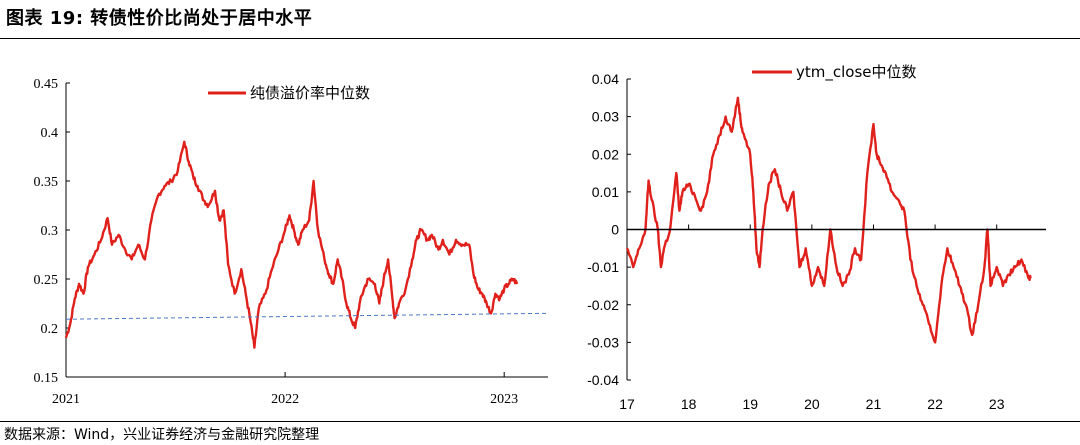 This screenshot has width=1080, height=445. Describe the element at coordinates (46, 280) in the screenshot. I see `y-tick-label: 0.25` at that location.